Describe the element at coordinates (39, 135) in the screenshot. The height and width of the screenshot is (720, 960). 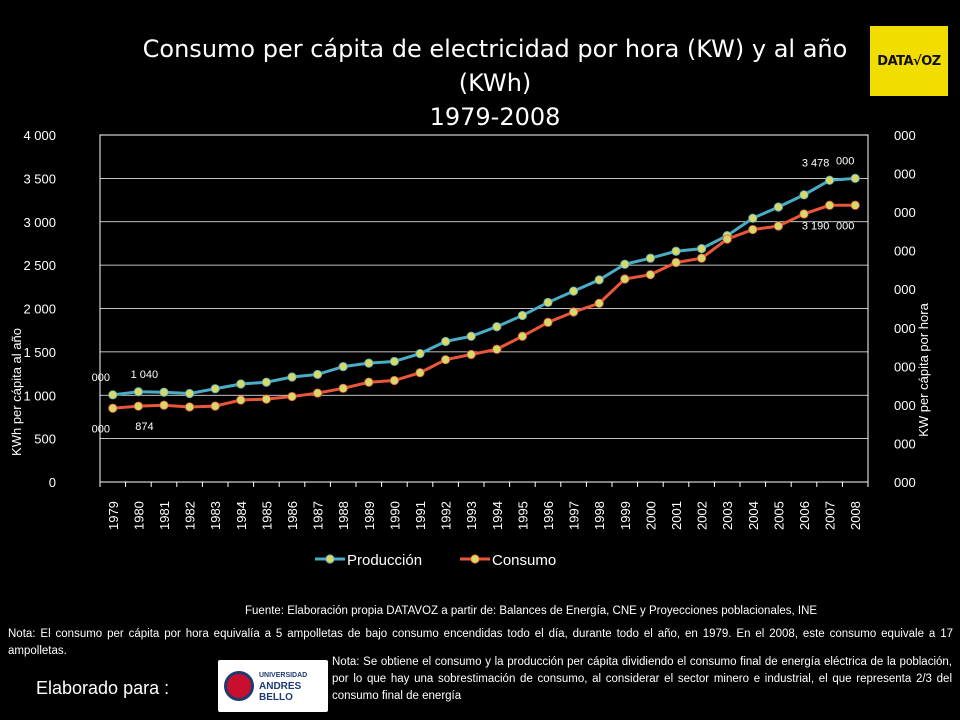
I see `y-tick-label: 4 000` at that location.